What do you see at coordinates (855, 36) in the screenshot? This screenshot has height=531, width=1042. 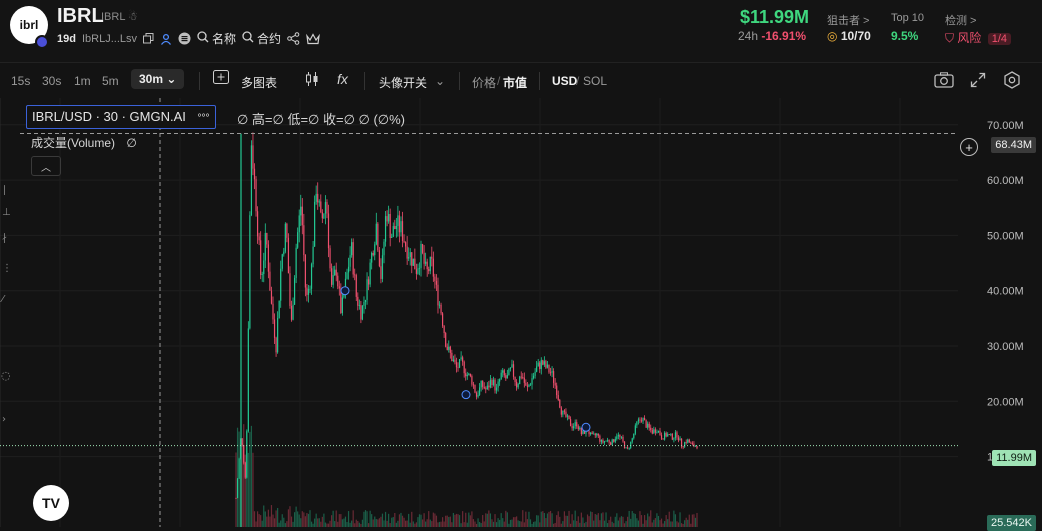 I see `snipers-value: 10/70` at bounding box center [855, 36].